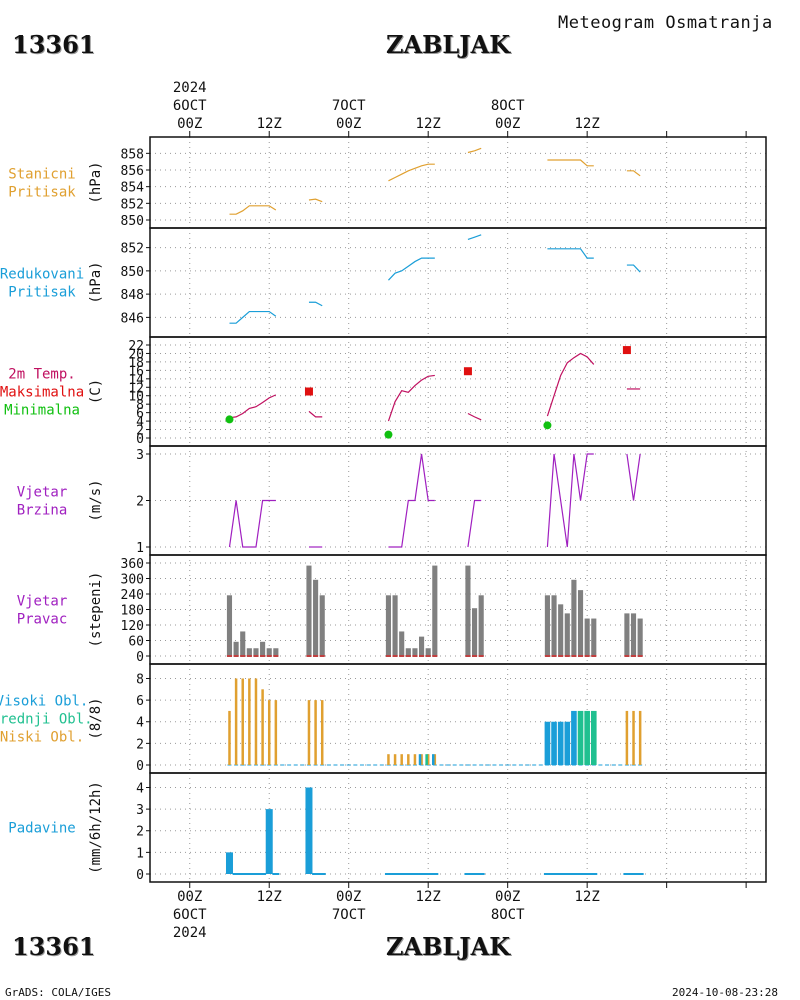 Image resolution: width=800 pixels, height=1000 pixels. Describe the element at coordinates (136, 388) in the screenshot. I see `y-tick-label: 12` at that location.